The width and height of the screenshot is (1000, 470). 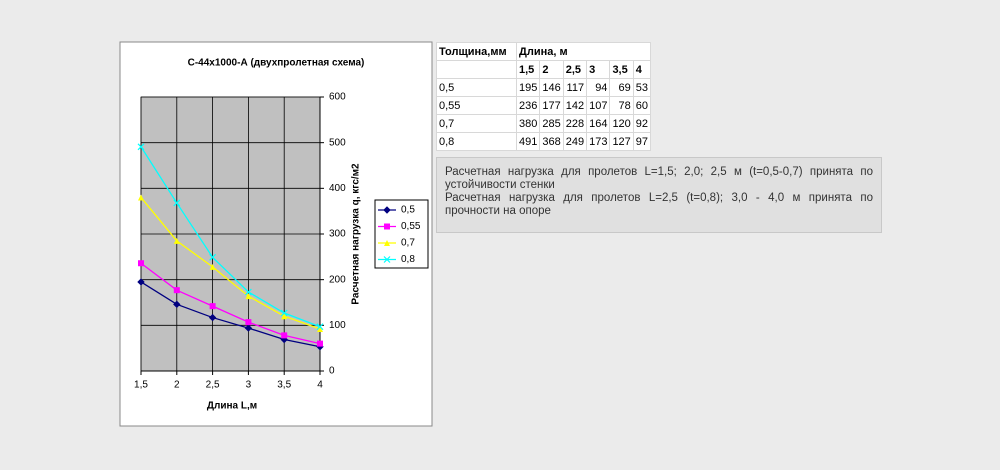 I want to click on y-tick-label: 500, so click(x=337, y=142).